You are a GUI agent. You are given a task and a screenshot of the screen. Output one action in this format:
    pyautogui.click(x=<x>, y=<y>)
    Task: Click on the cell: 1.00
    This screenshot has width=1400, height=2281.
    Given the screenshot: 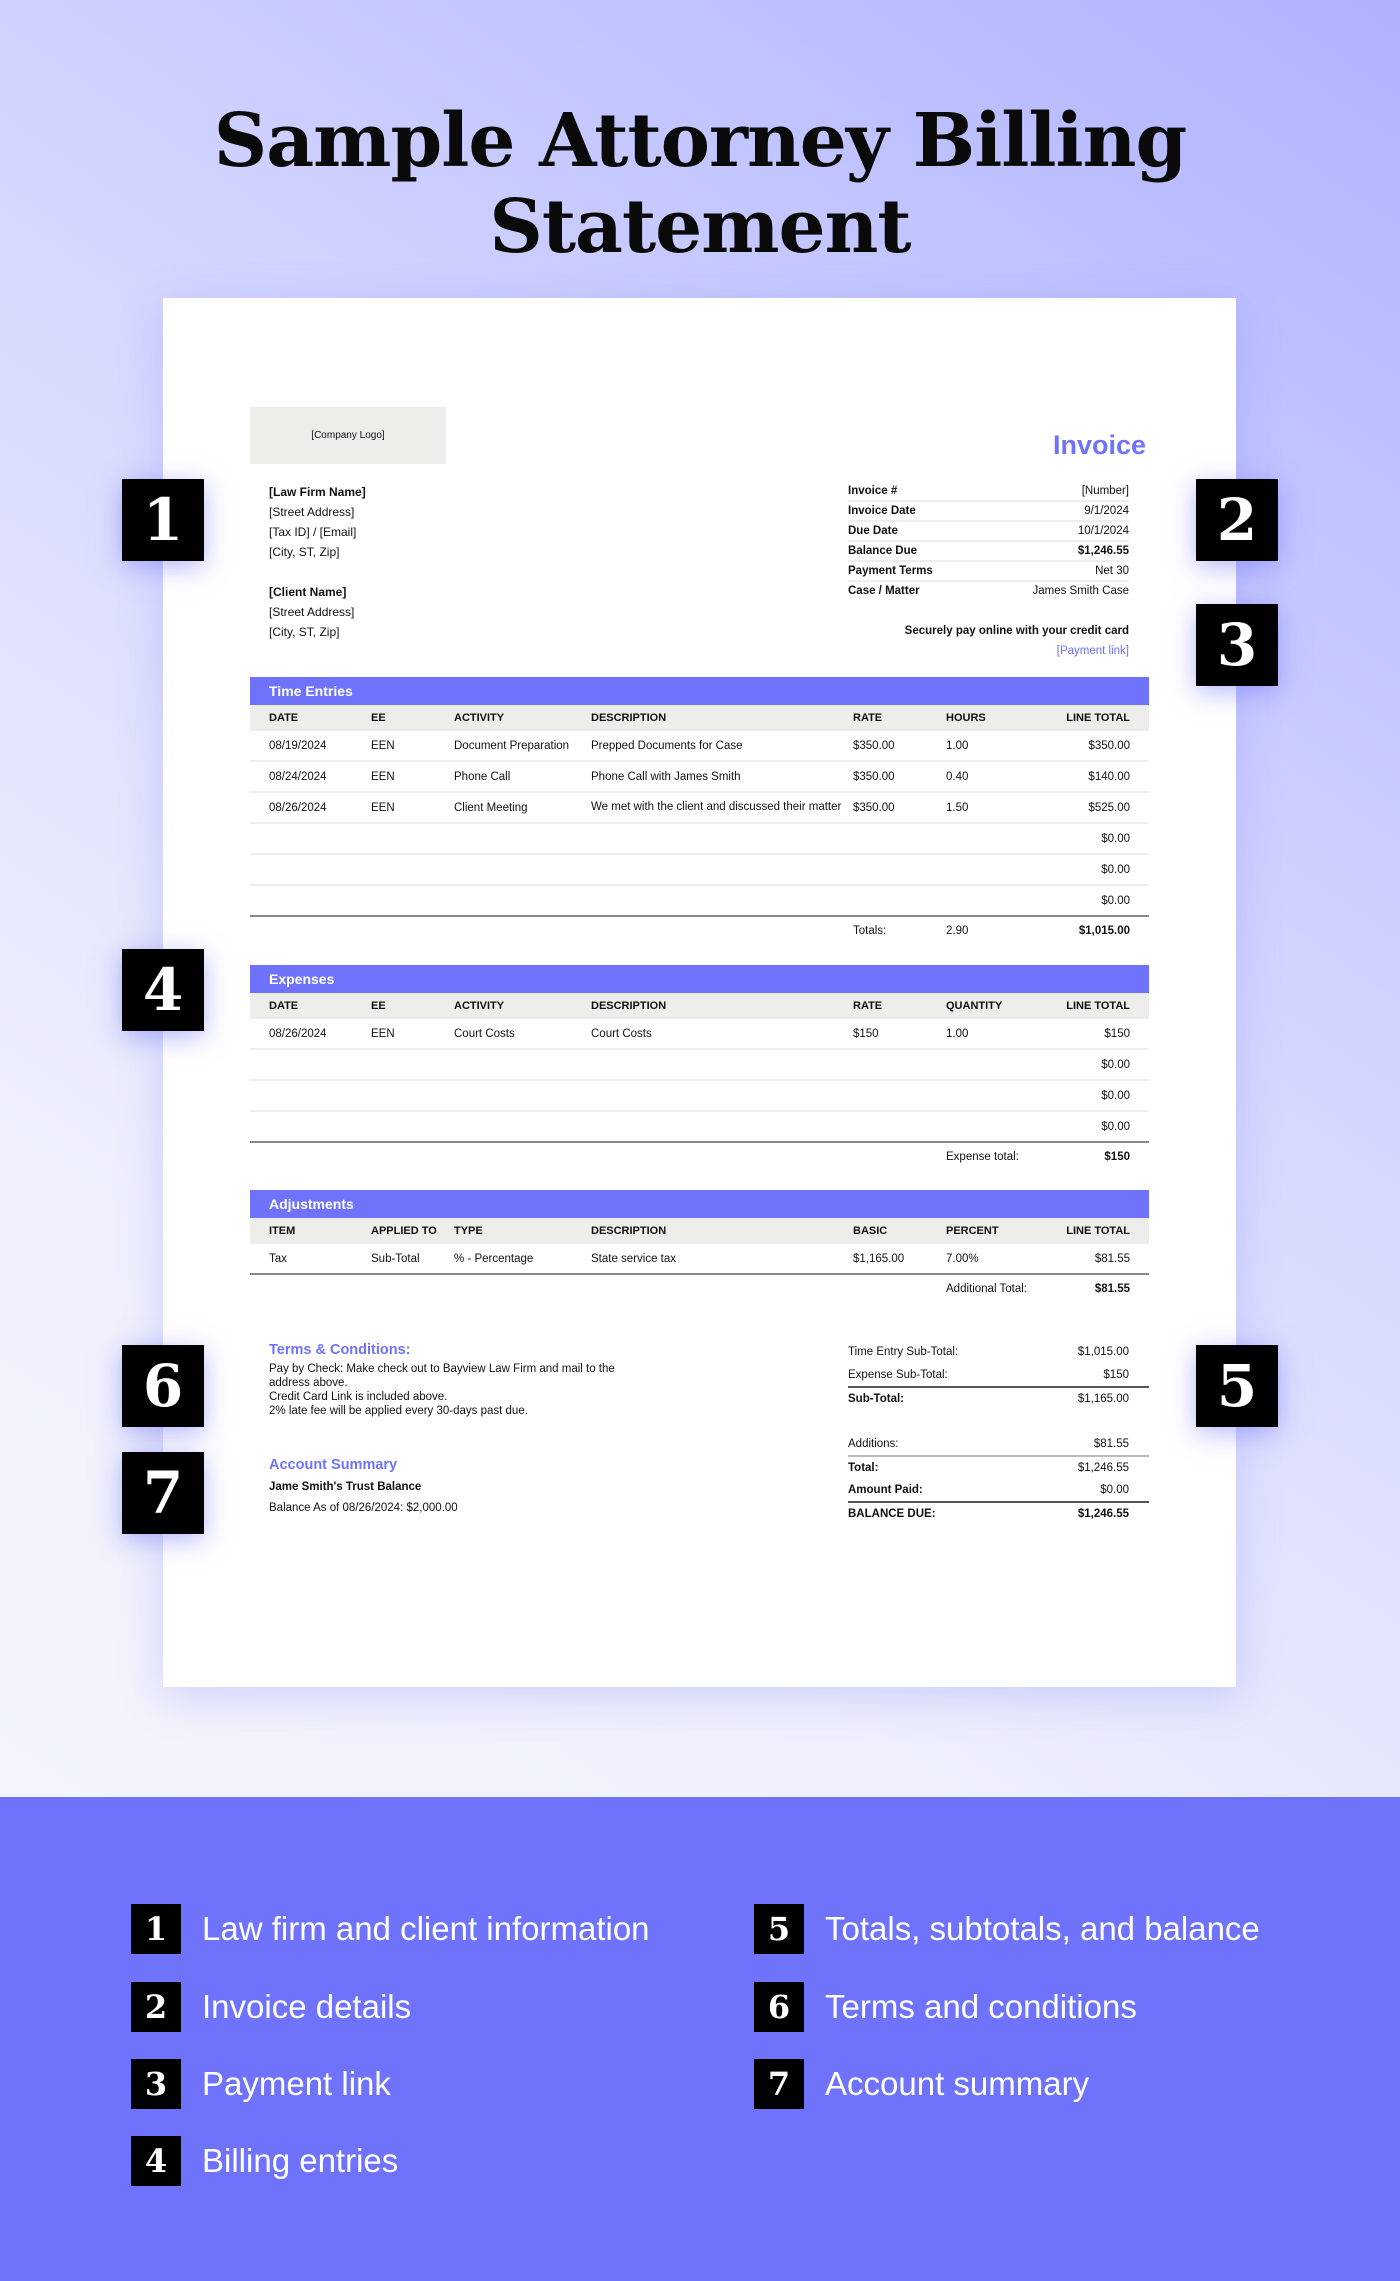 What is the action you would take?
    pyautogui.click(x=957, y=745)
    